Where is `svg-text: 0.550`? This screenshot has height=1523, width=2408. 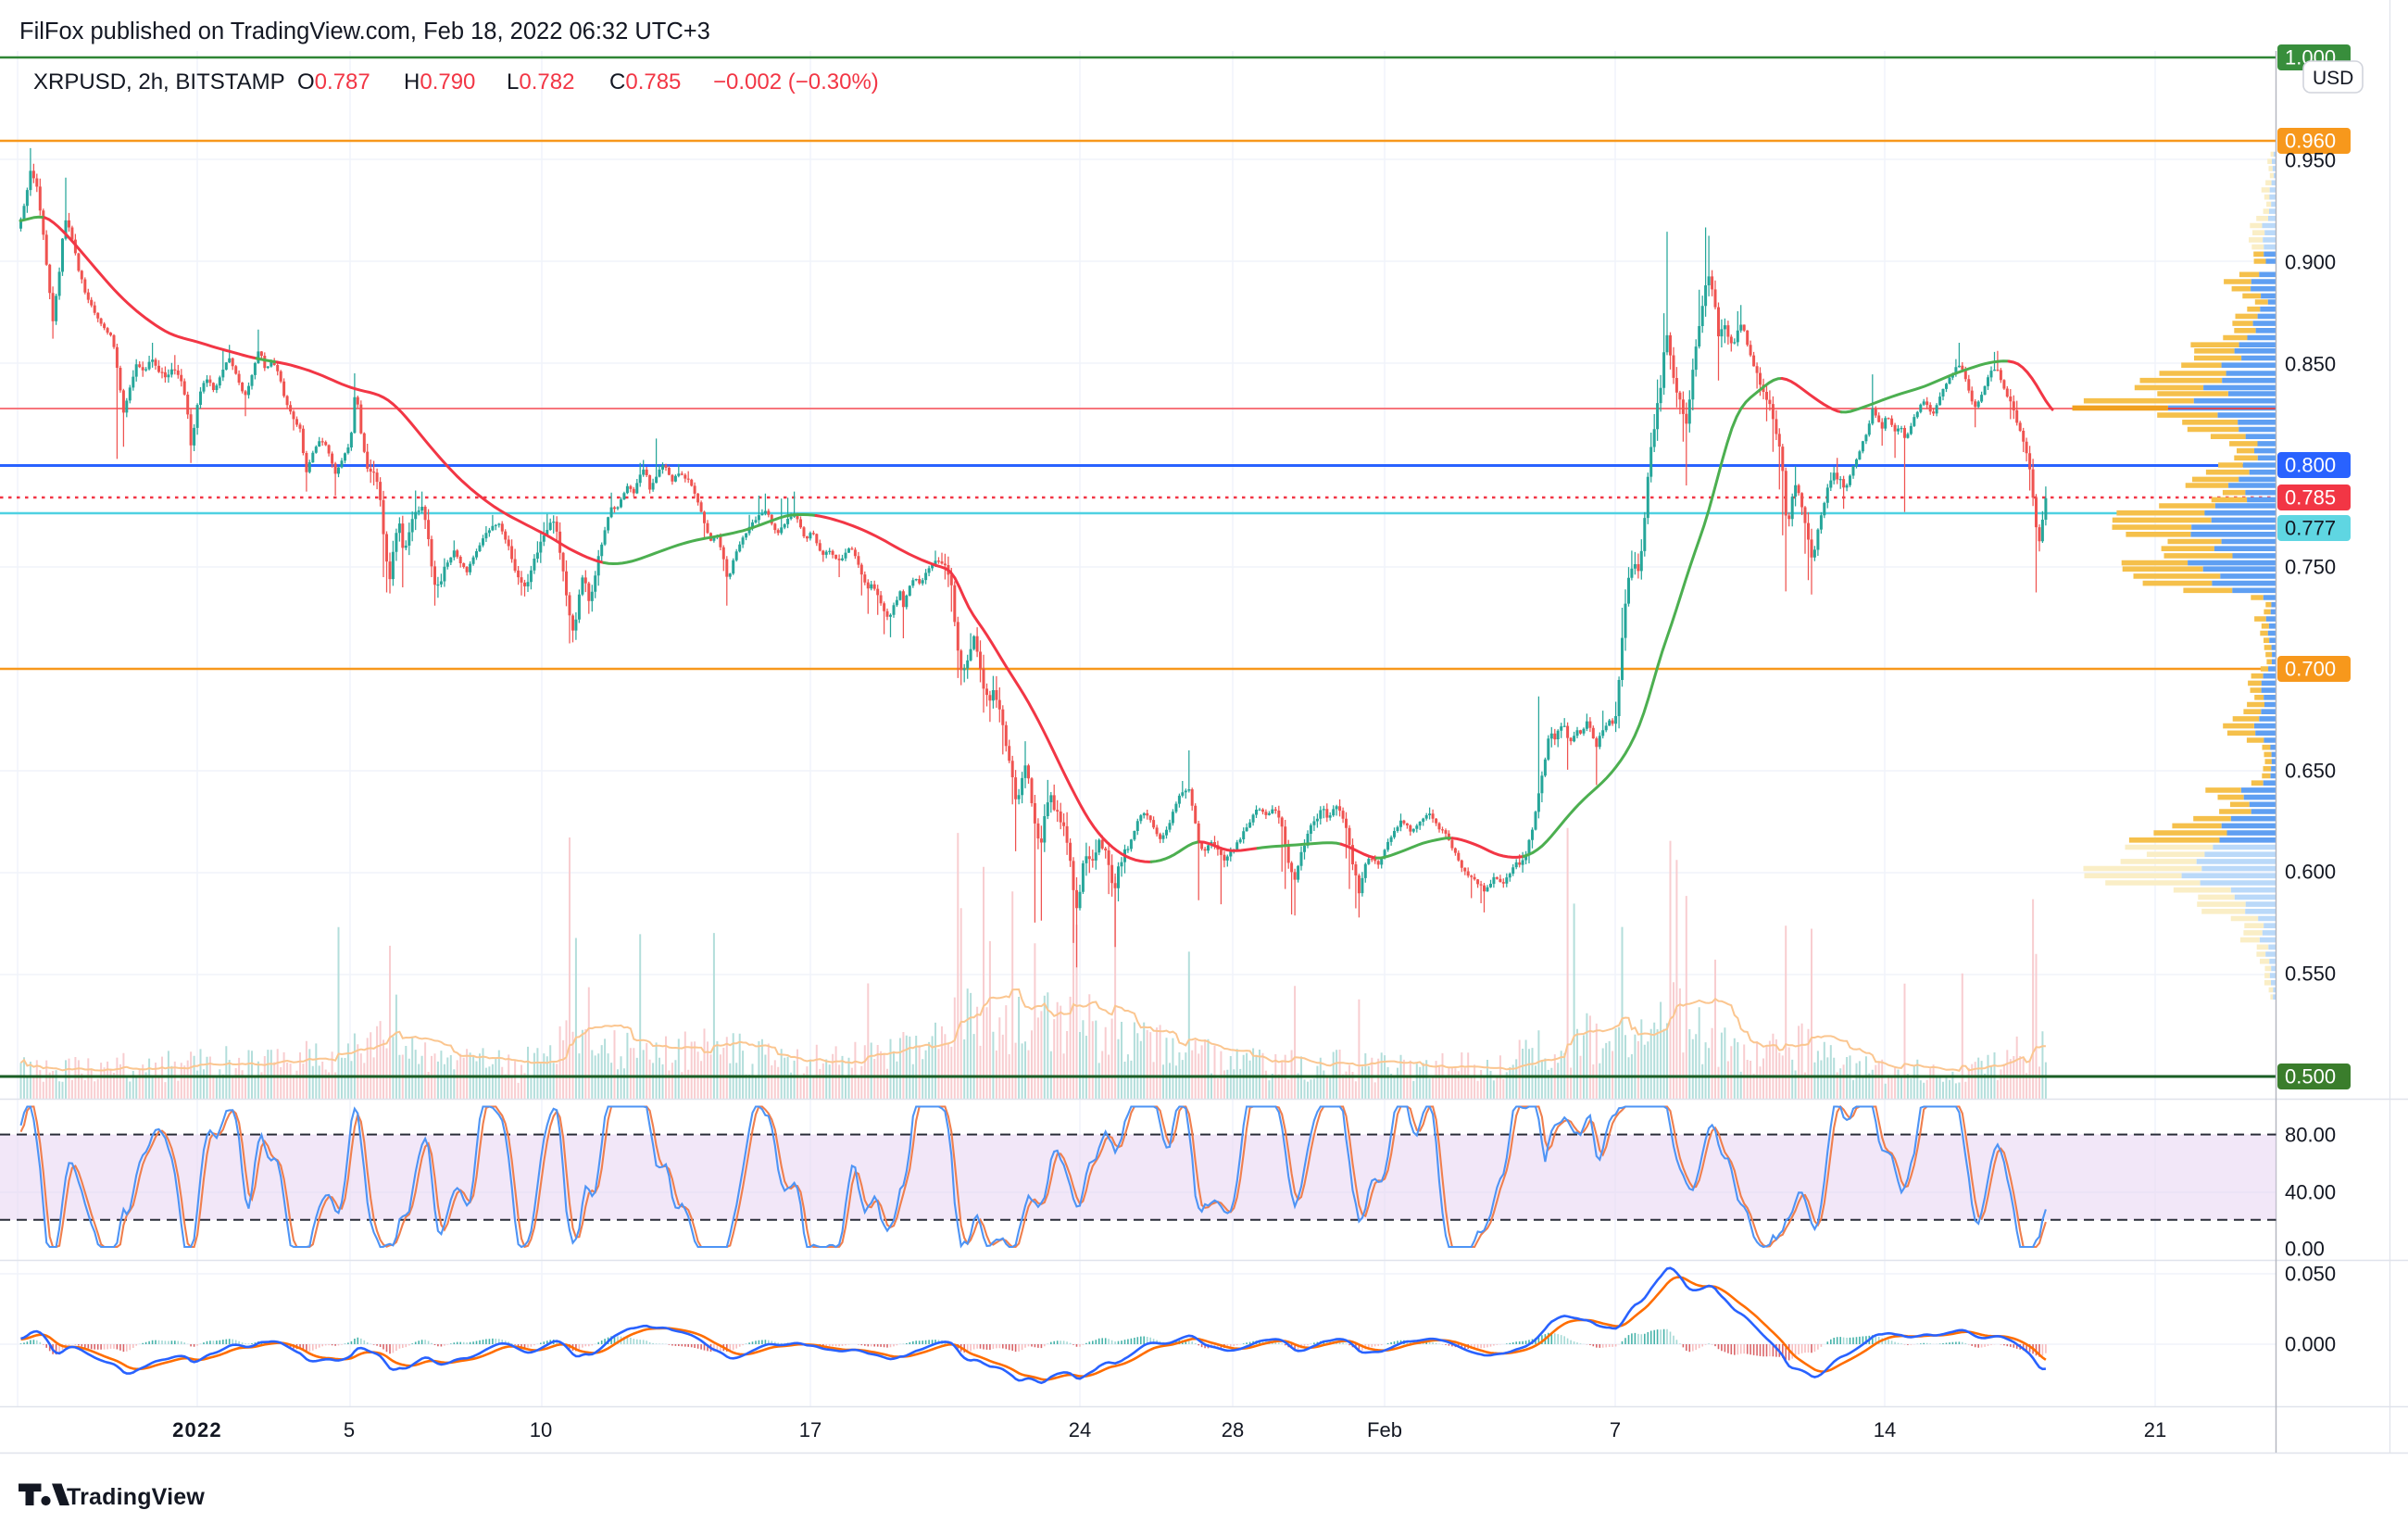
svg-text: 0.550 is located at coordinates (2311, 974).